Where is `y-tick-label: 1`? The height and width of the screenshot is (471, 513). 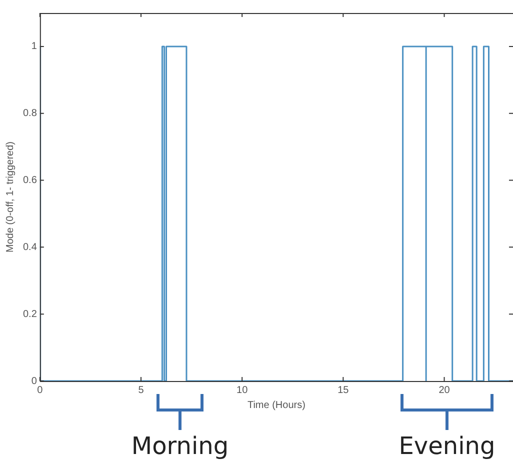 y-tick-label: 1 is located at coordinates (34, 46).